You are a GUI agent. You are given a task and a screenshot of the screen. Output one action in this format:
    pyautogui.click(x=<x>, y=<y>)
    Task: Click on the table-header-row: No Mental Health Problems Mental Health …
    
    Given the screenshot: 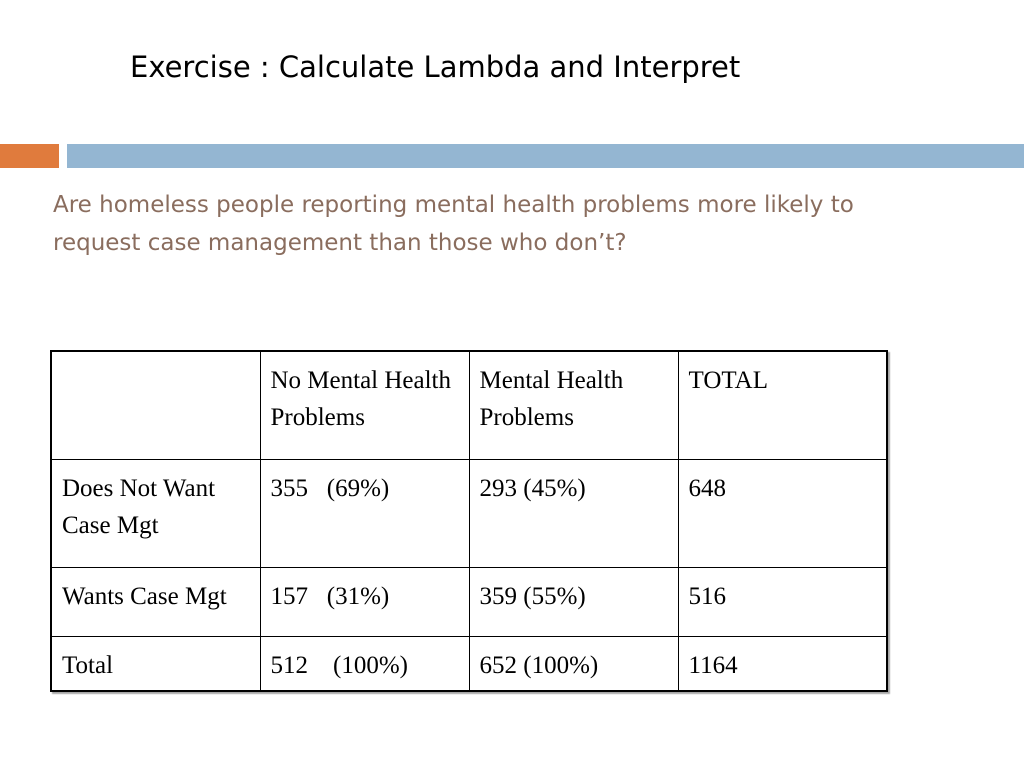 What is the action you would take?
    pyautogui.click(x=469, y=405)
    